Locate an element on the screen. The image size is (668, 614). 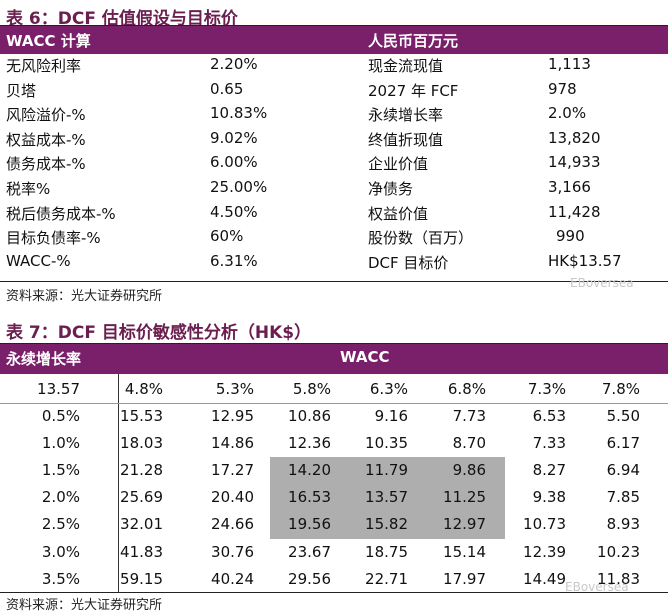
table6-right-value: HK$13.57 is located at coordinates (585, 260).